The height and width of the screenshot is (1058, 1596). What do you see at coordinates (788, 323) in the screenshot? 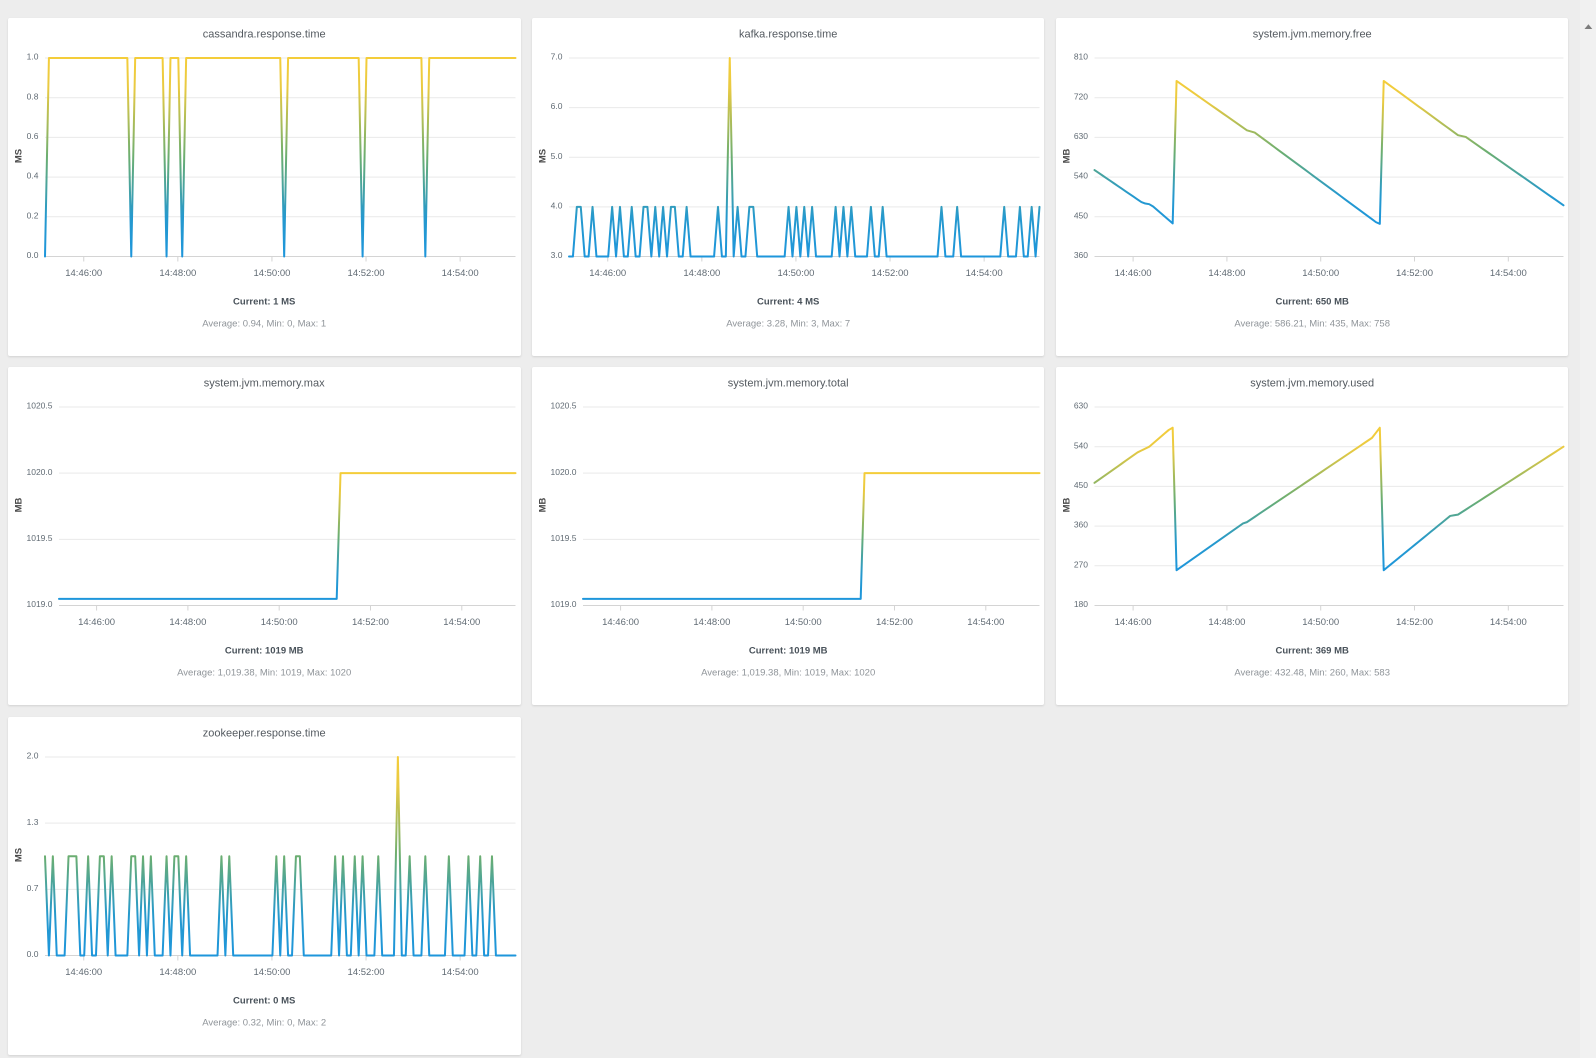
I see `svg-text: Average: 3.28, Min: 3, Max: 7` at bounding box center [788, 323].